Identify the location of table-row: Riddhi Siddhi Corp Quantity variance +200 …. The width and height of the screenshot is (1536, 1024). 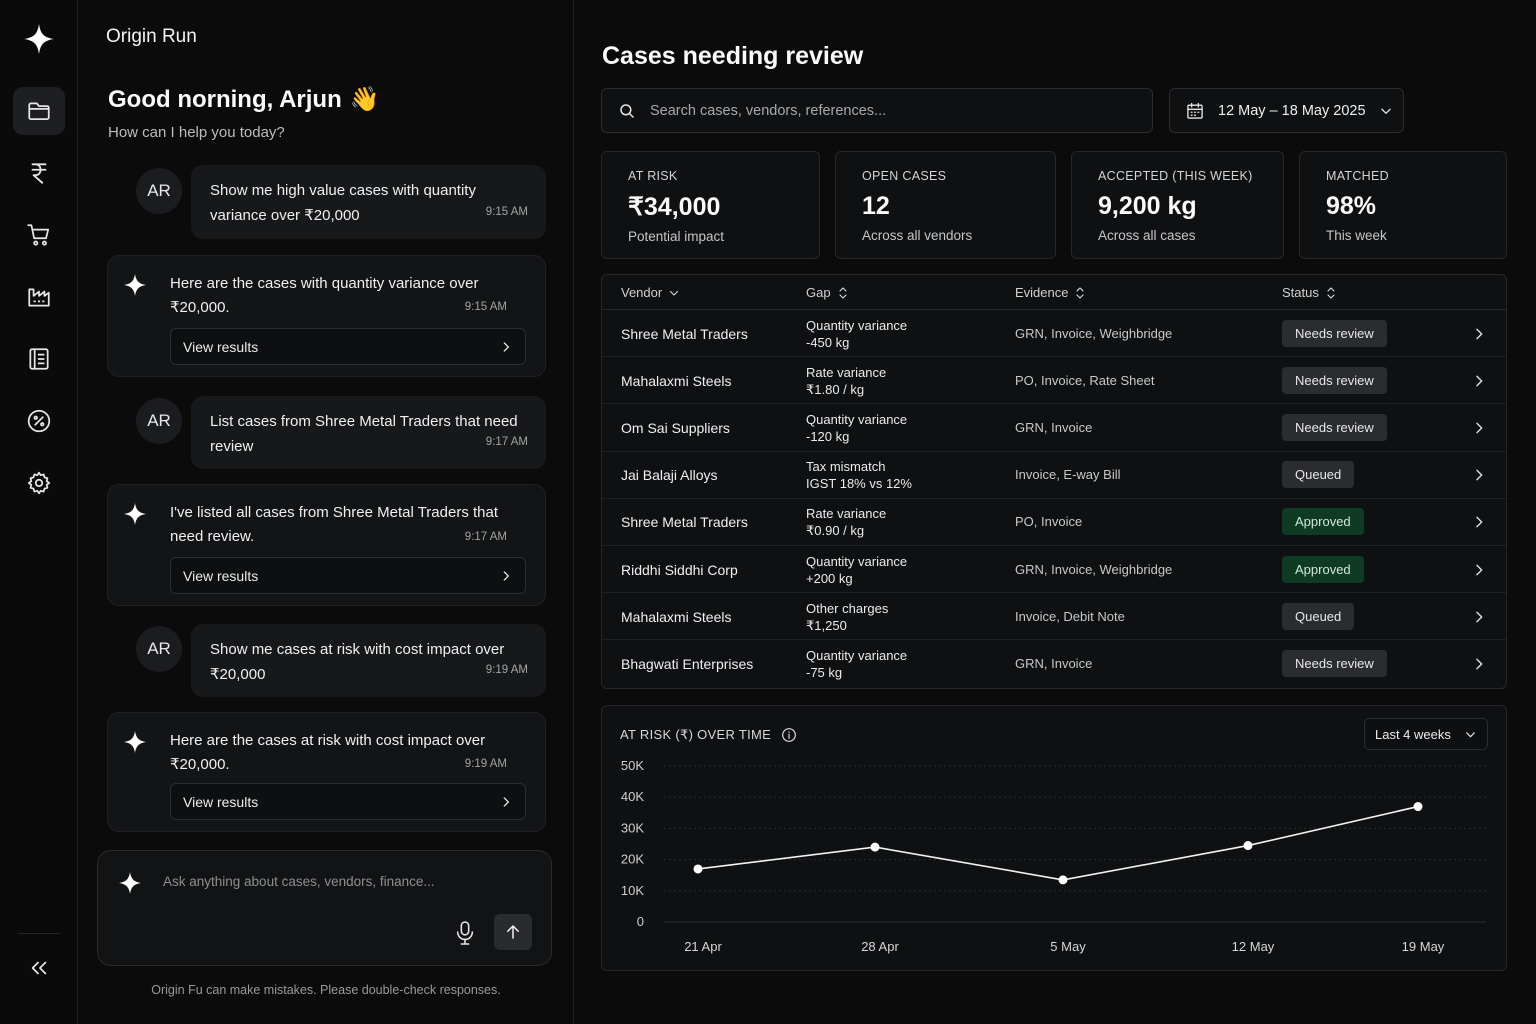
(1054, 570).